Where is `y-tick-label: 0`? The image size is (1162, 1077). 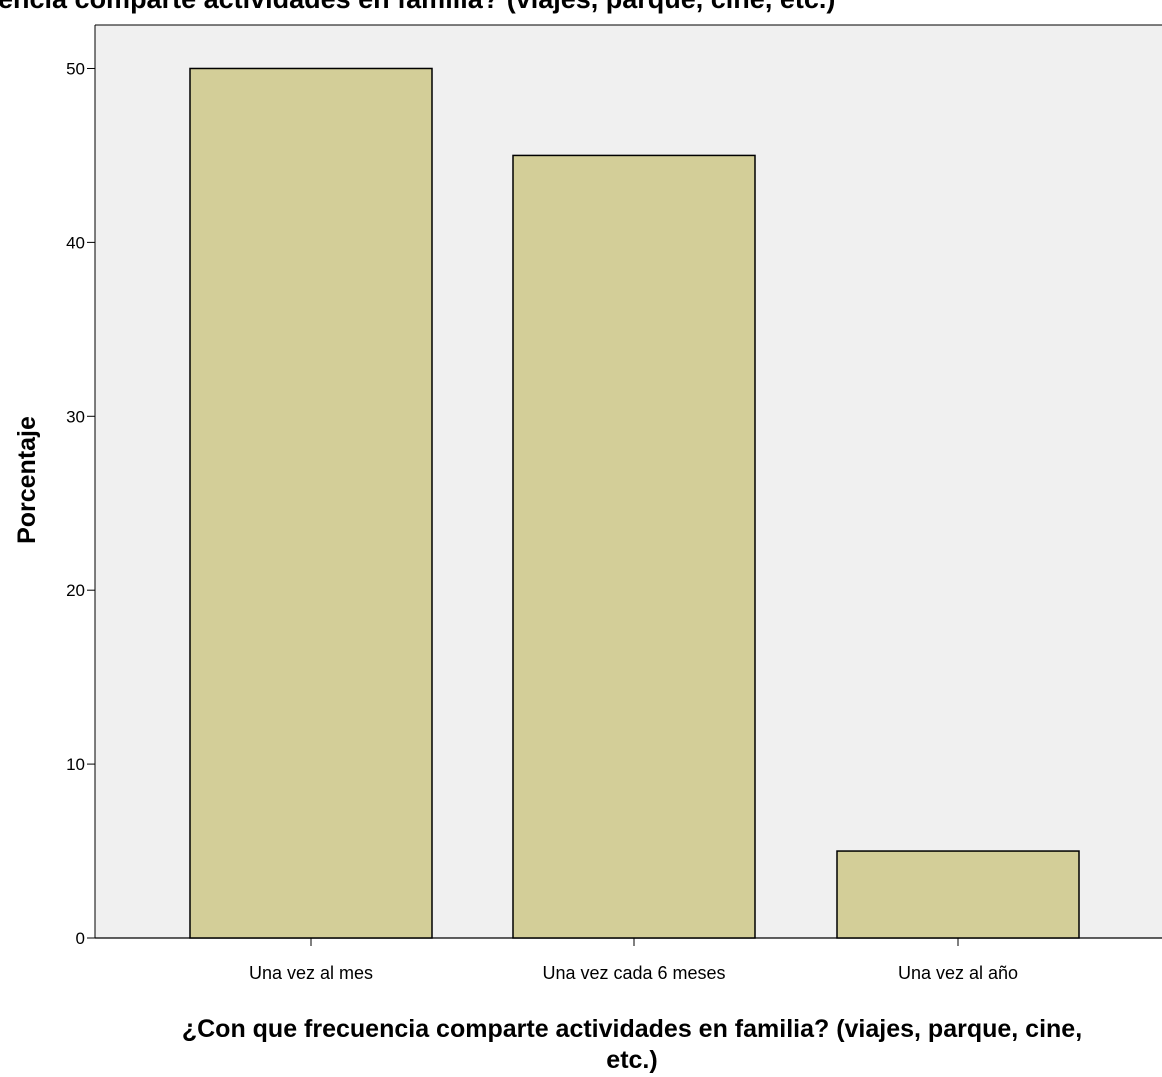 y-tick-label: 0 is located at coordinates (80, 938).